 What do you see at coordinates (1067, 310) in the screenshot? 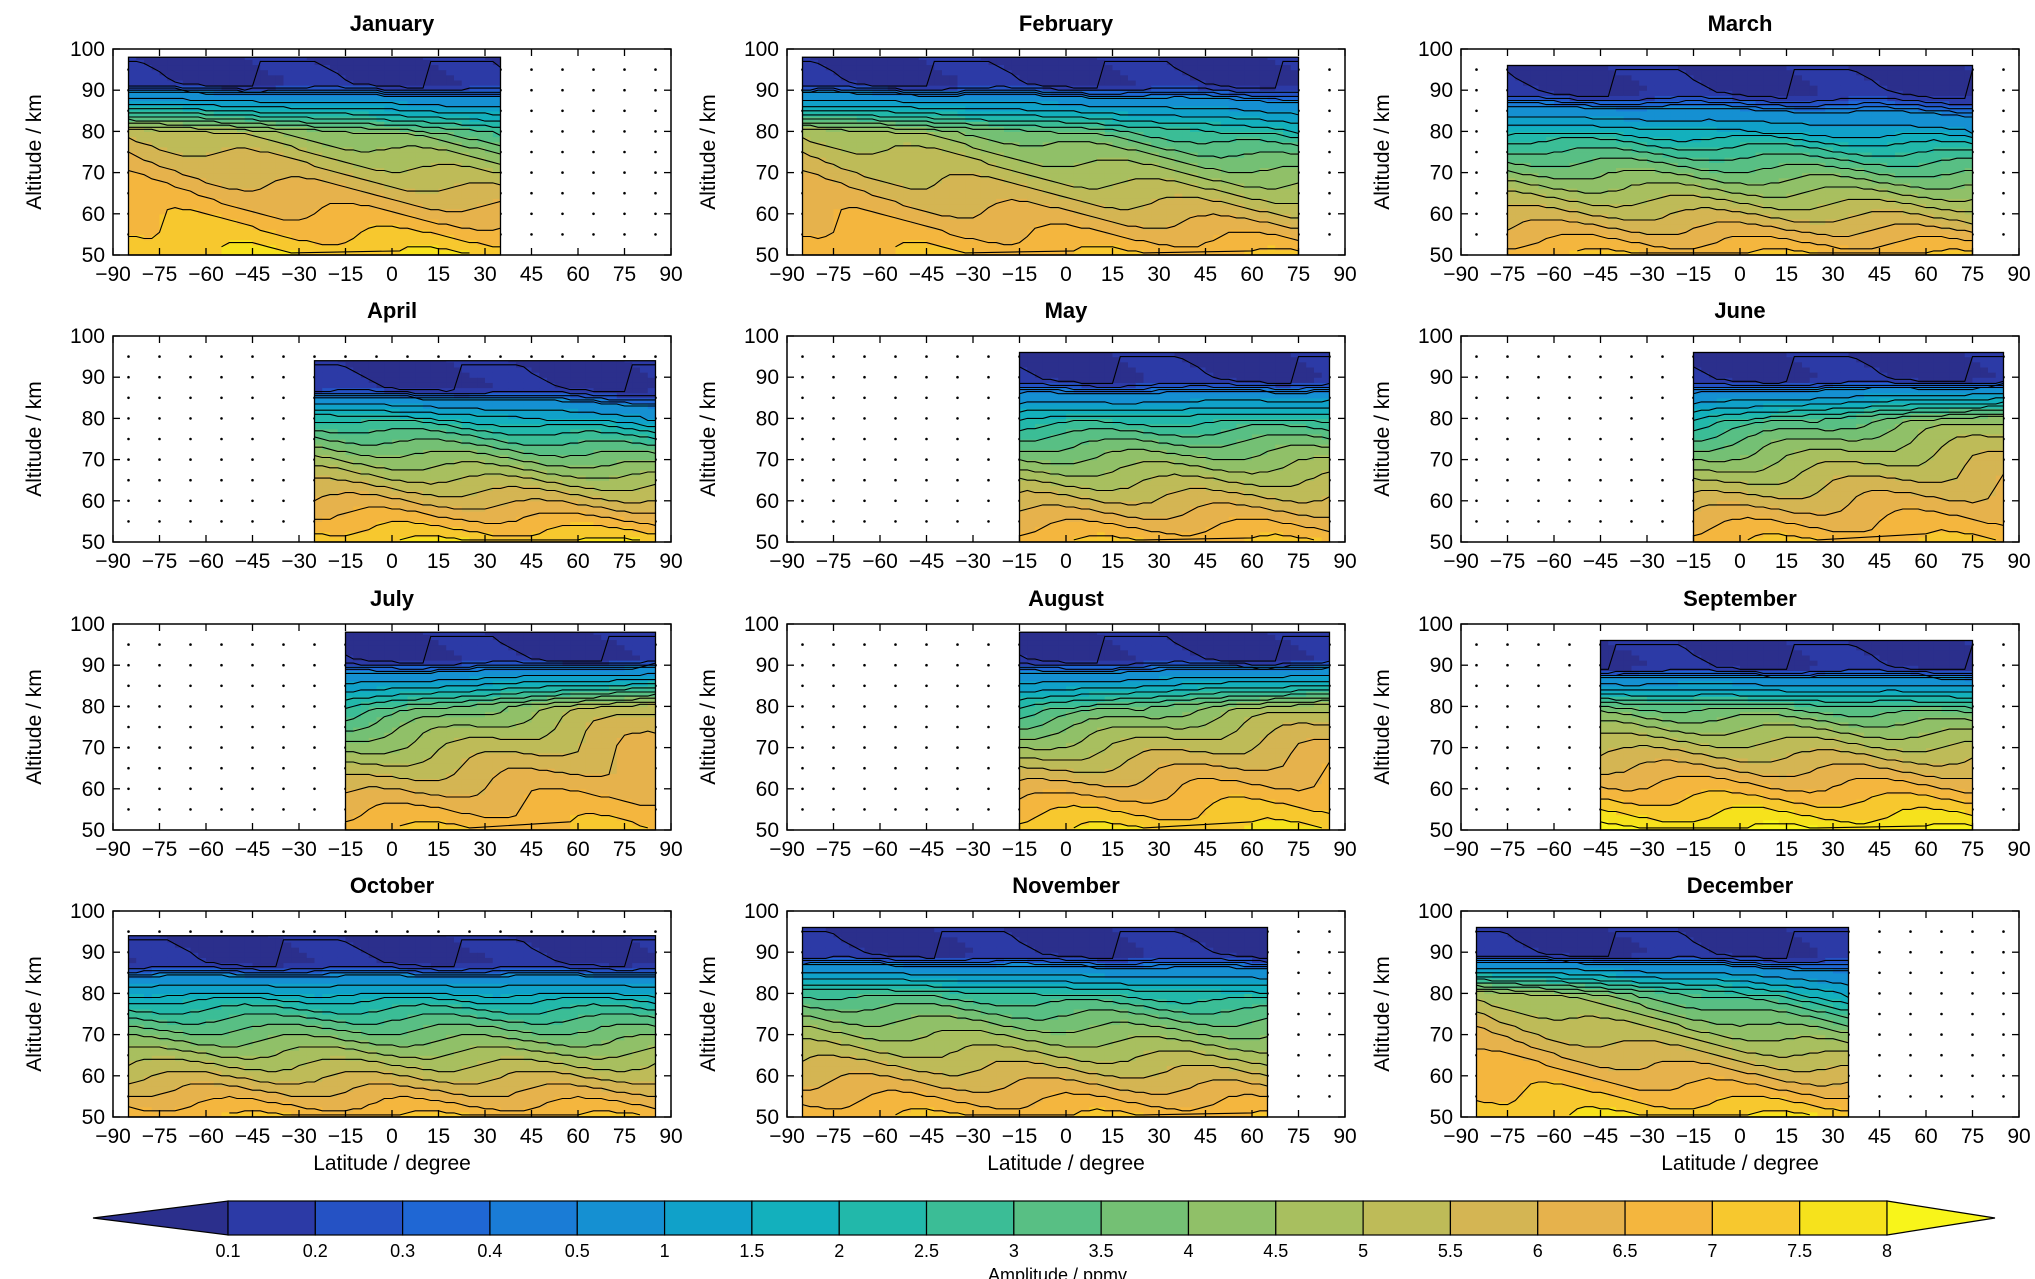
I see `panel-title: May` at bounding box center [1067, 310].